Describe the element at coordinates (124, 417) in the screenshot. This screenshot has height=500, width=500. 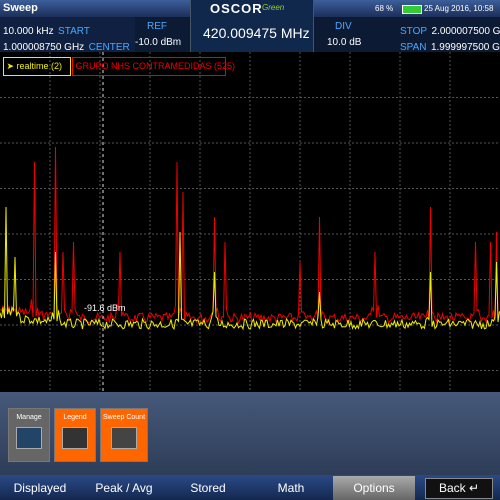
I see `sweep-count-text: Sweep Count` at that location.